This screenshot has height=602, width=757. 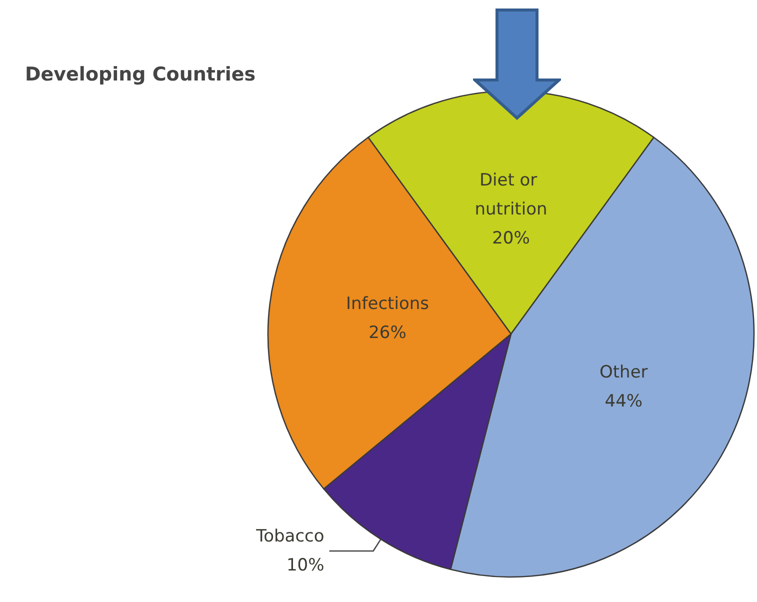 What do you see at coordinates (289, 536) in the screenshot?
I see `slice-label: Tobacco` at bounding box center [289, 536].